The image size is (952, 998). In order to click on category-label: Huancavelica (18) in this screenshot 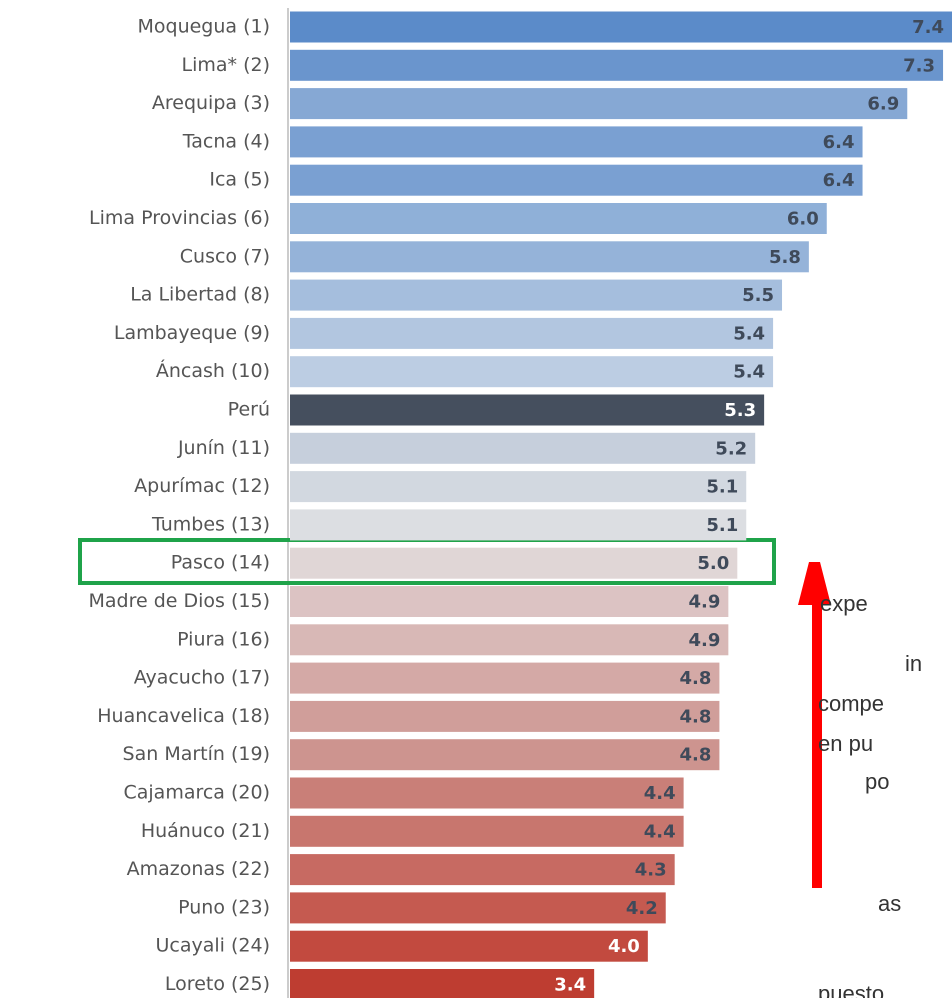, I will do `click(183, 716)`.